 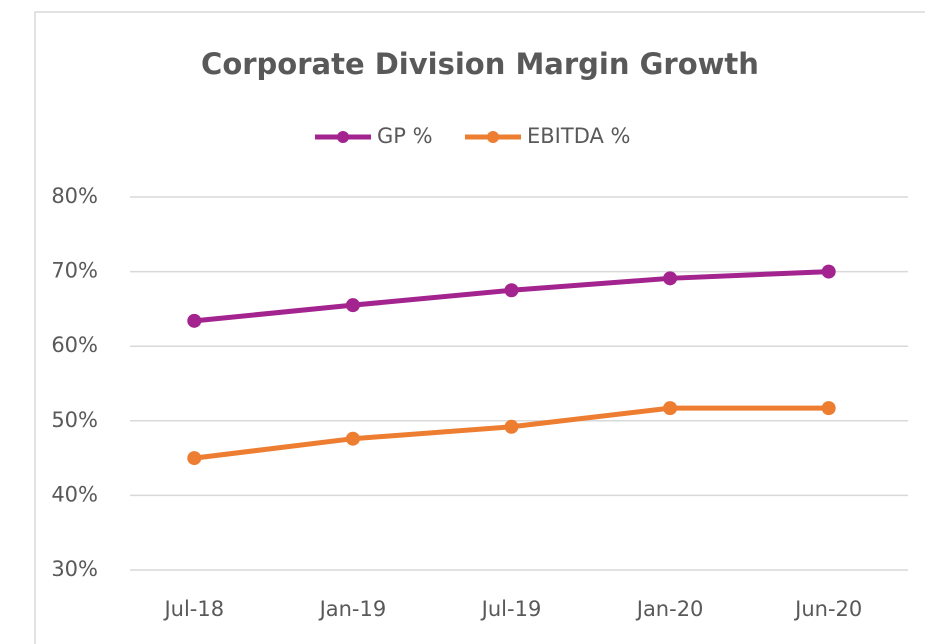 I want to click on x-tick-label: Jan-19, so click(x=352, y=609).